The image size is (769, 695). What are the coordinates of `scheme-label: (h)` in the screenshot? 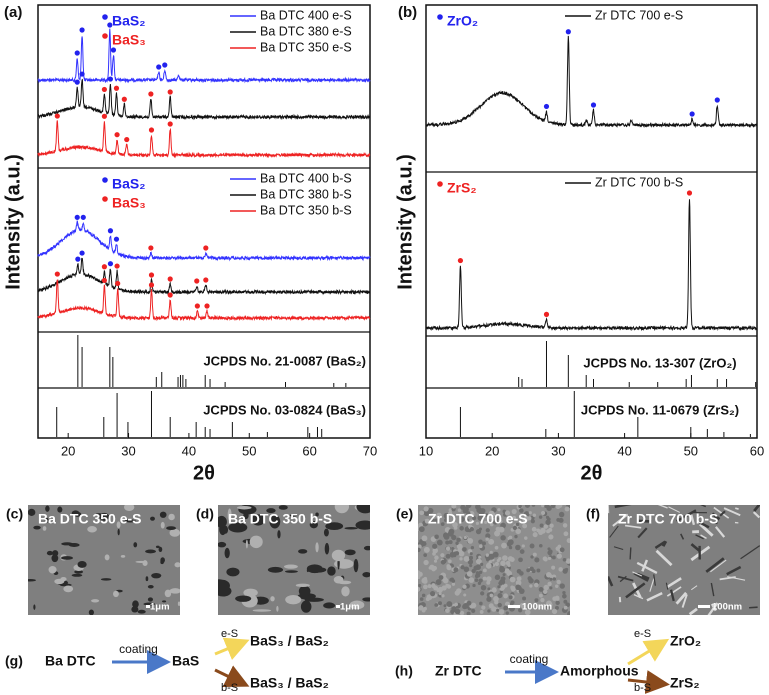 It's located at (404, 671).